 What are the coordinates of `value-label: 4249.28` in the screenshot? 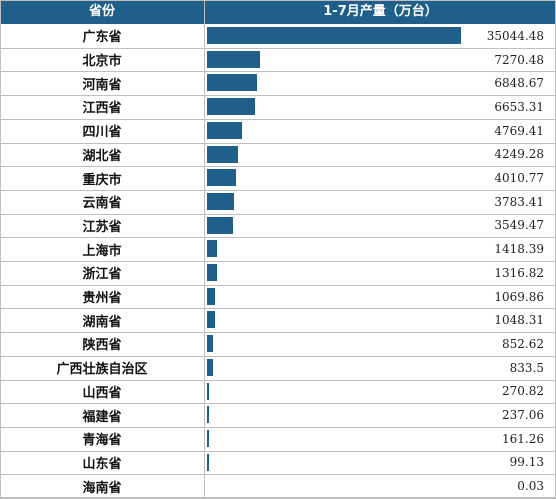 It's located at (519, 154).